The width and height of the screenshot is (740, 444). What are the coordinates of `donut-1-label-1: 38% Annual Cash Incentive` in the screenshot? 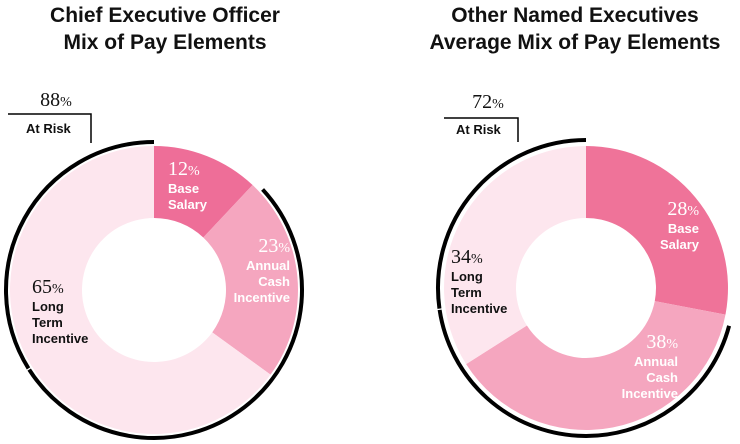 It's located at (650, 366).